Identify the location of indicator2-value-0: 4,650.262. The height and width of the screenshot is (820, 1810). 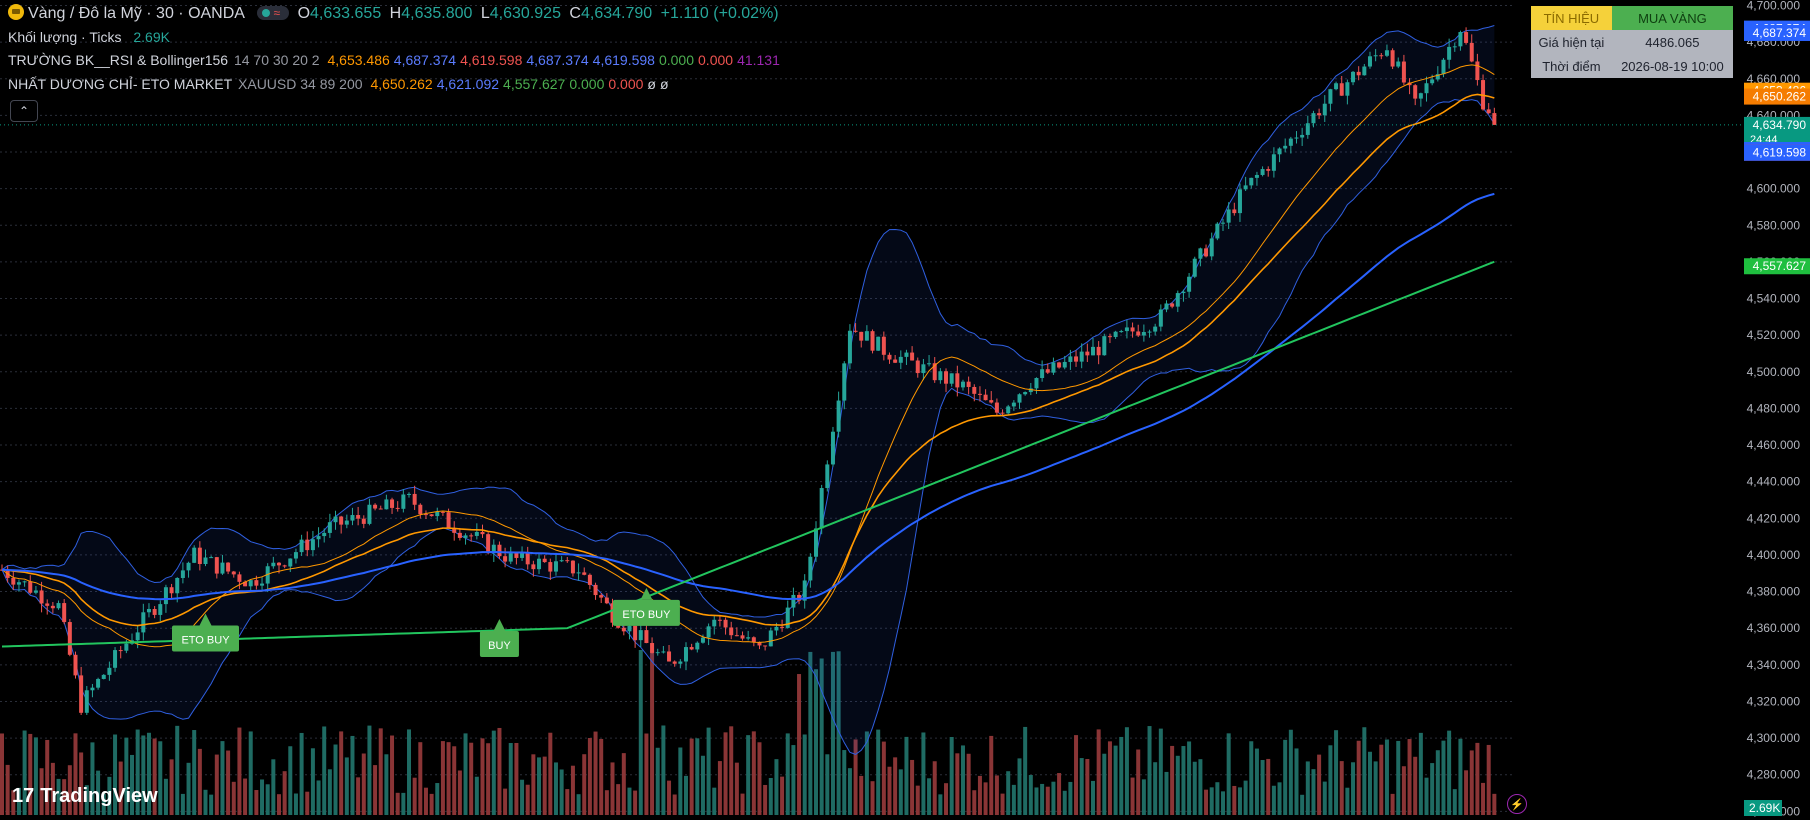
(401, 84).